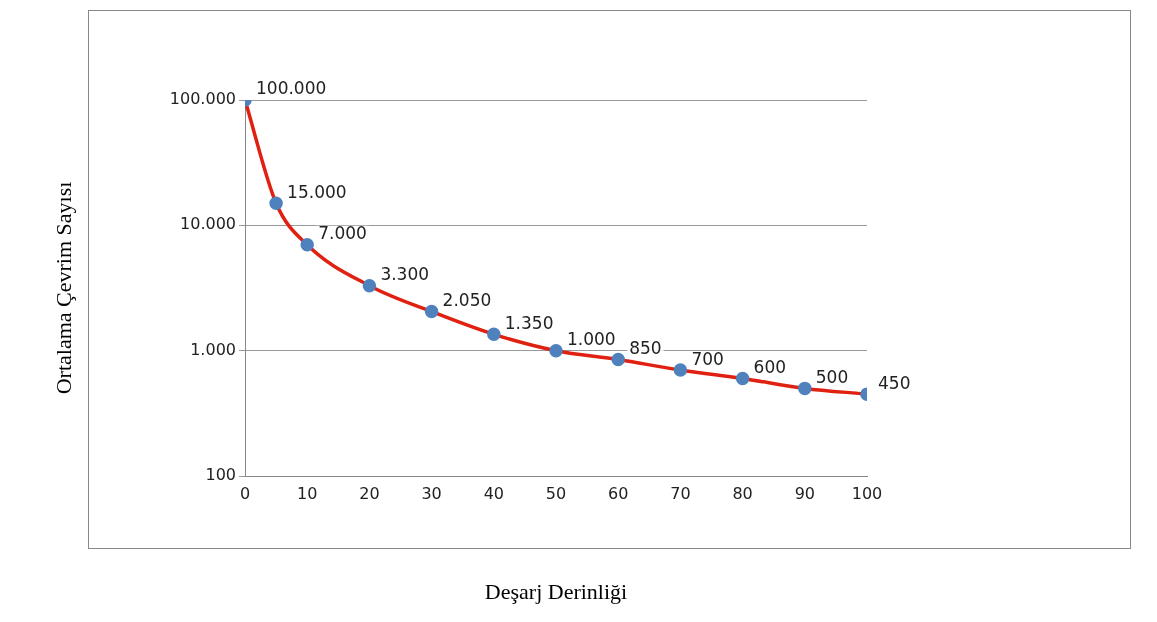 The height and width of the screenshot is (622, 1157). What do you see at coordinates (369, 493) in the screenshot?
I see `x-tick-label: 20` at bounding box center [369, 493].